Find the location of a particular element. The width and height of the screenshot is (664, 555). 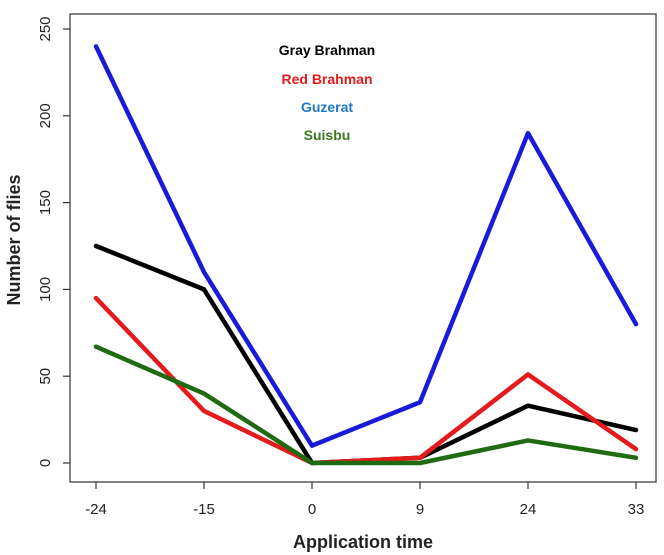

x-axis-title: Application time is located at coordinates (363, 542).